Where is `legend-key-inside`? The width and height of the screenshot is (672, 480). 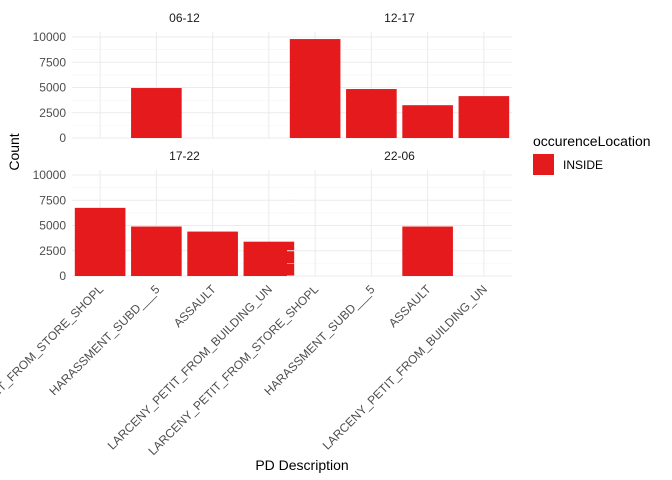 legend-key-inside is located at coordinates (543, 164).